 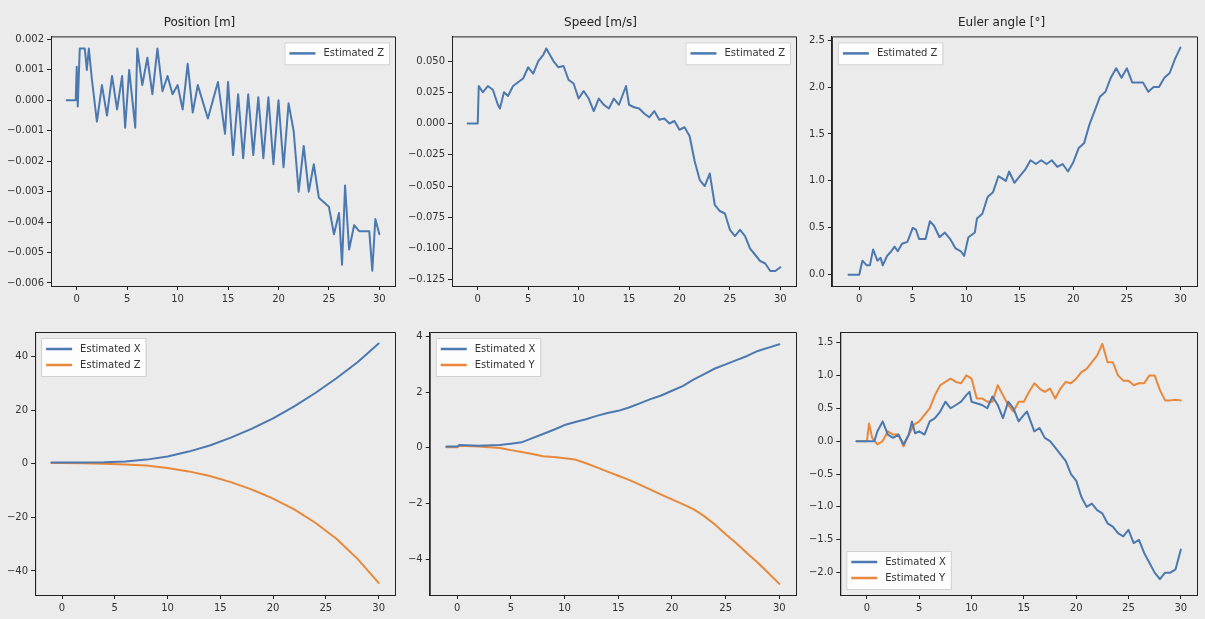 What do you see at coordinates (22, 356) in the screenshot?
I see `y-tick-label: 40` at bounding box center [22, 356].